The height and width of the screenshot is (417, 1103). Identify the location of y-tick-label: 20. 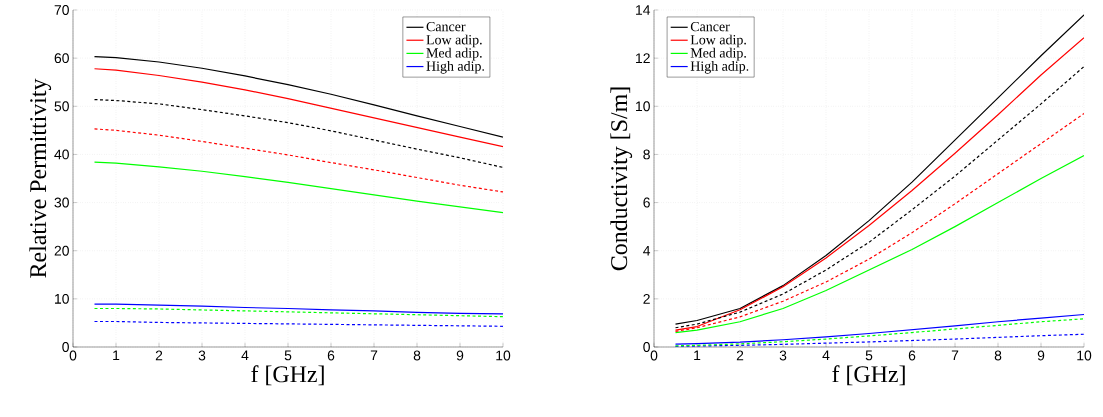
(61, 250).